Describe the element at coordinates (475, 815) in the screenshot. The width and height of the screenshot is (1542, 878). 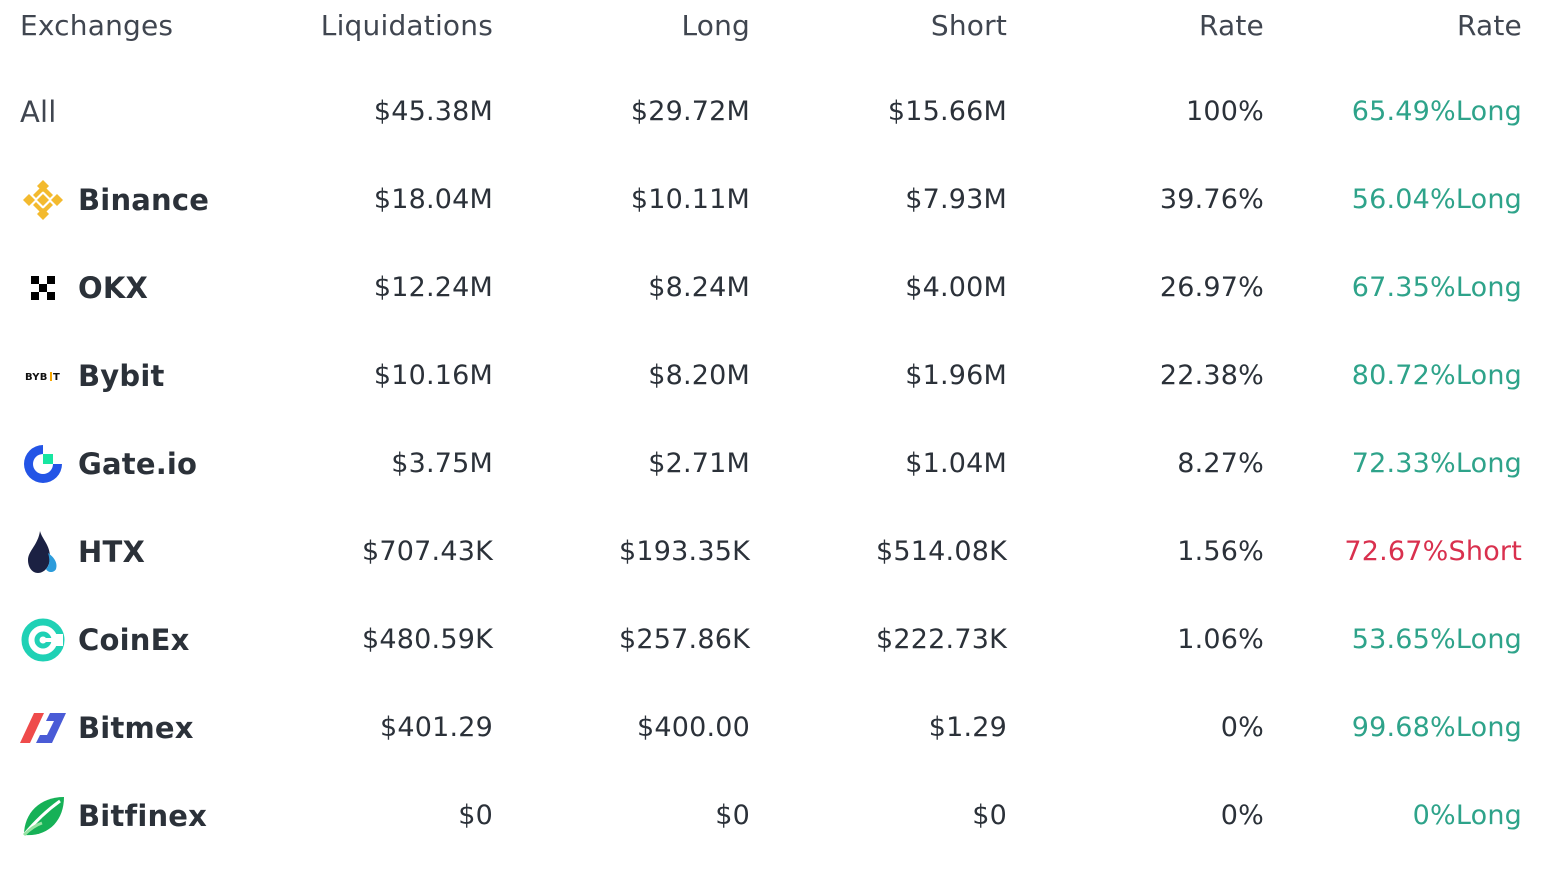
I see `liquidations-value: $0` at that location.